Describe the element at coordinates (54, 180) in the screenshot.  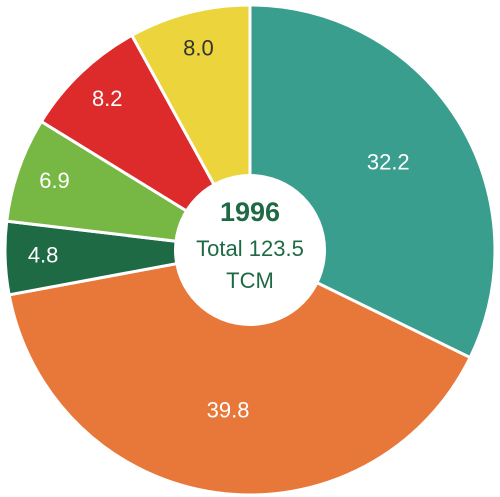
I see `value-label: 6.9` at that location.